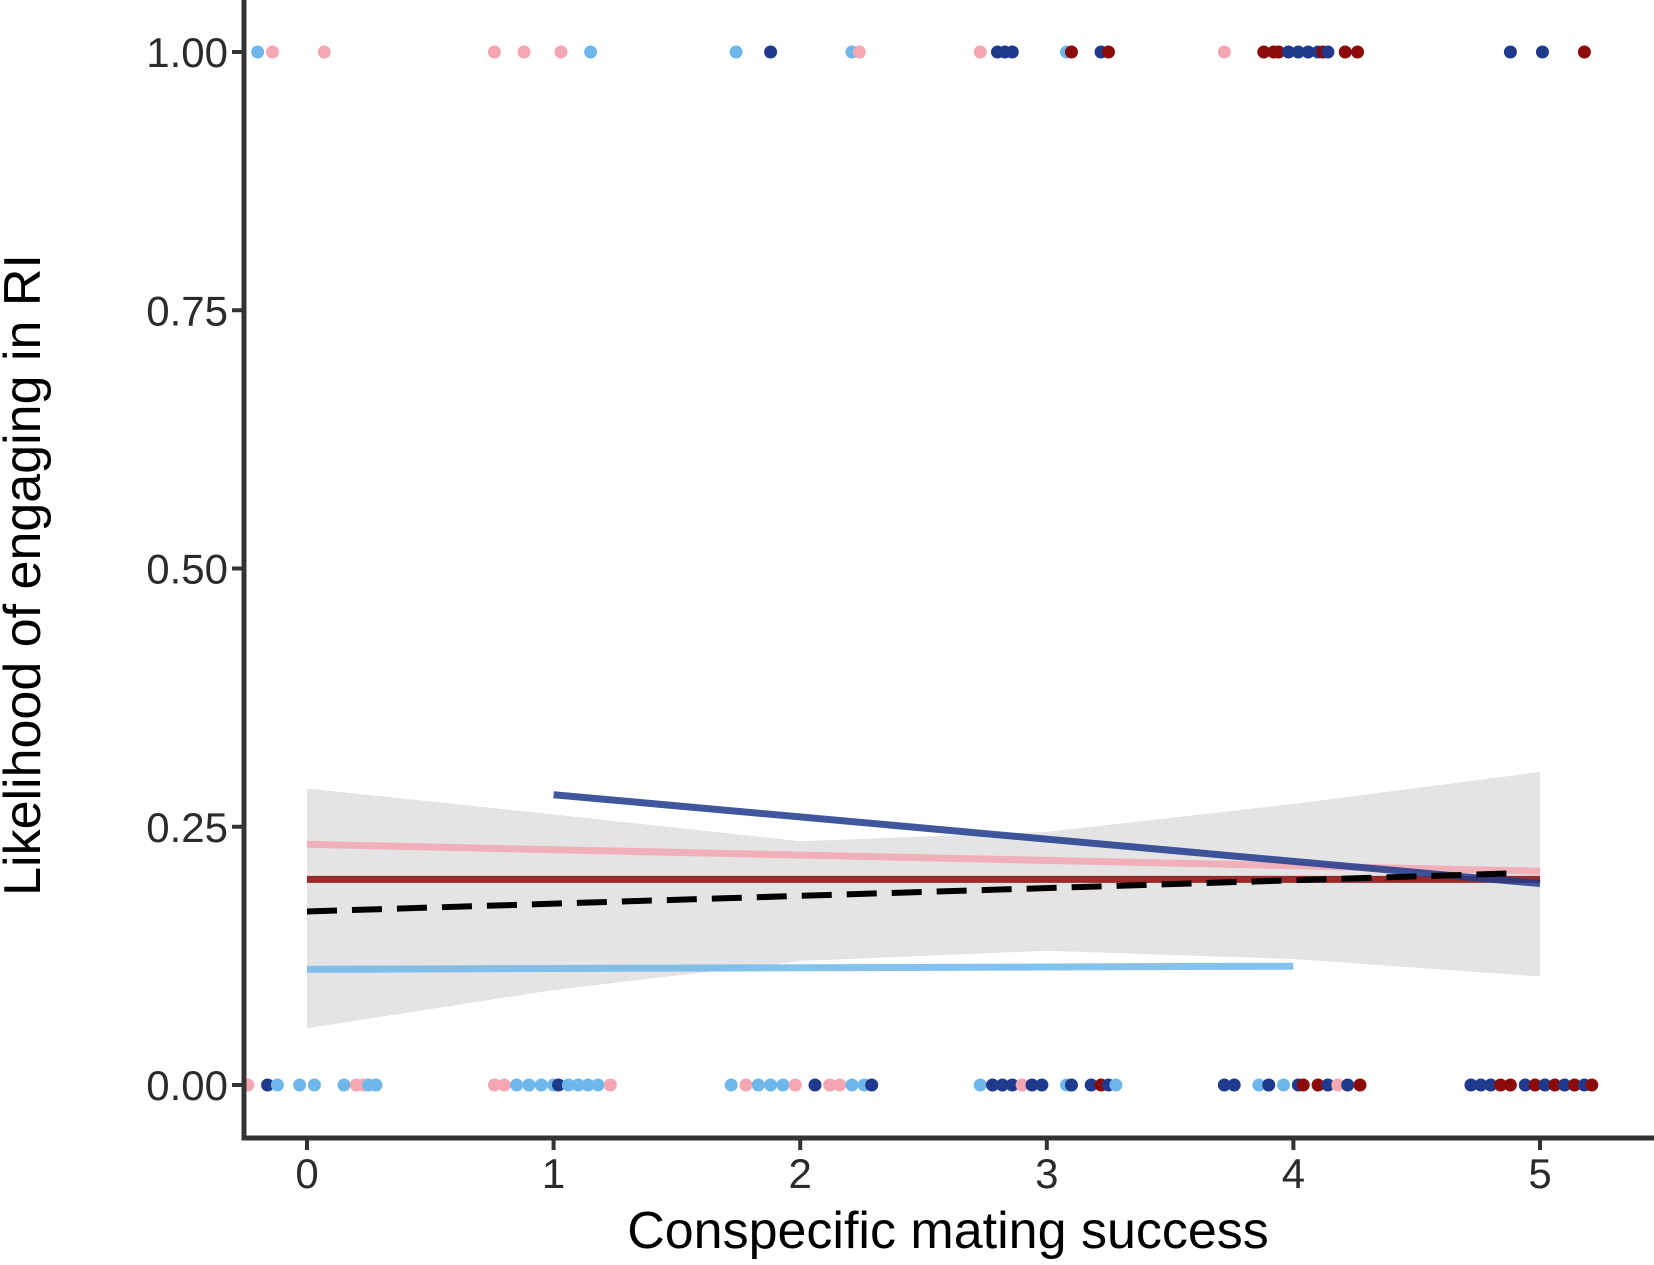  I want to click on y-tick-label: 0.50, so click(187, 569).